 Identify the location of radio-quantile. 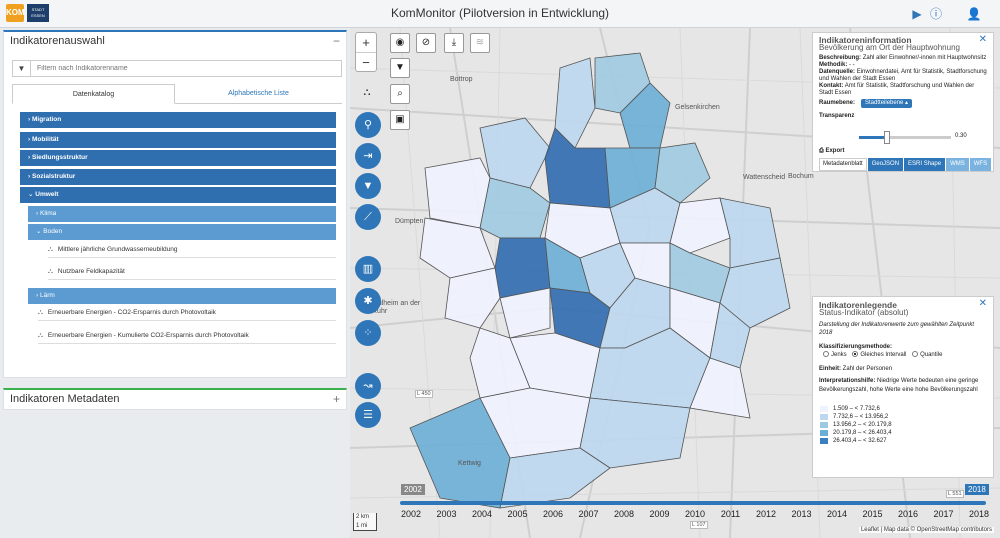
(915, 354).